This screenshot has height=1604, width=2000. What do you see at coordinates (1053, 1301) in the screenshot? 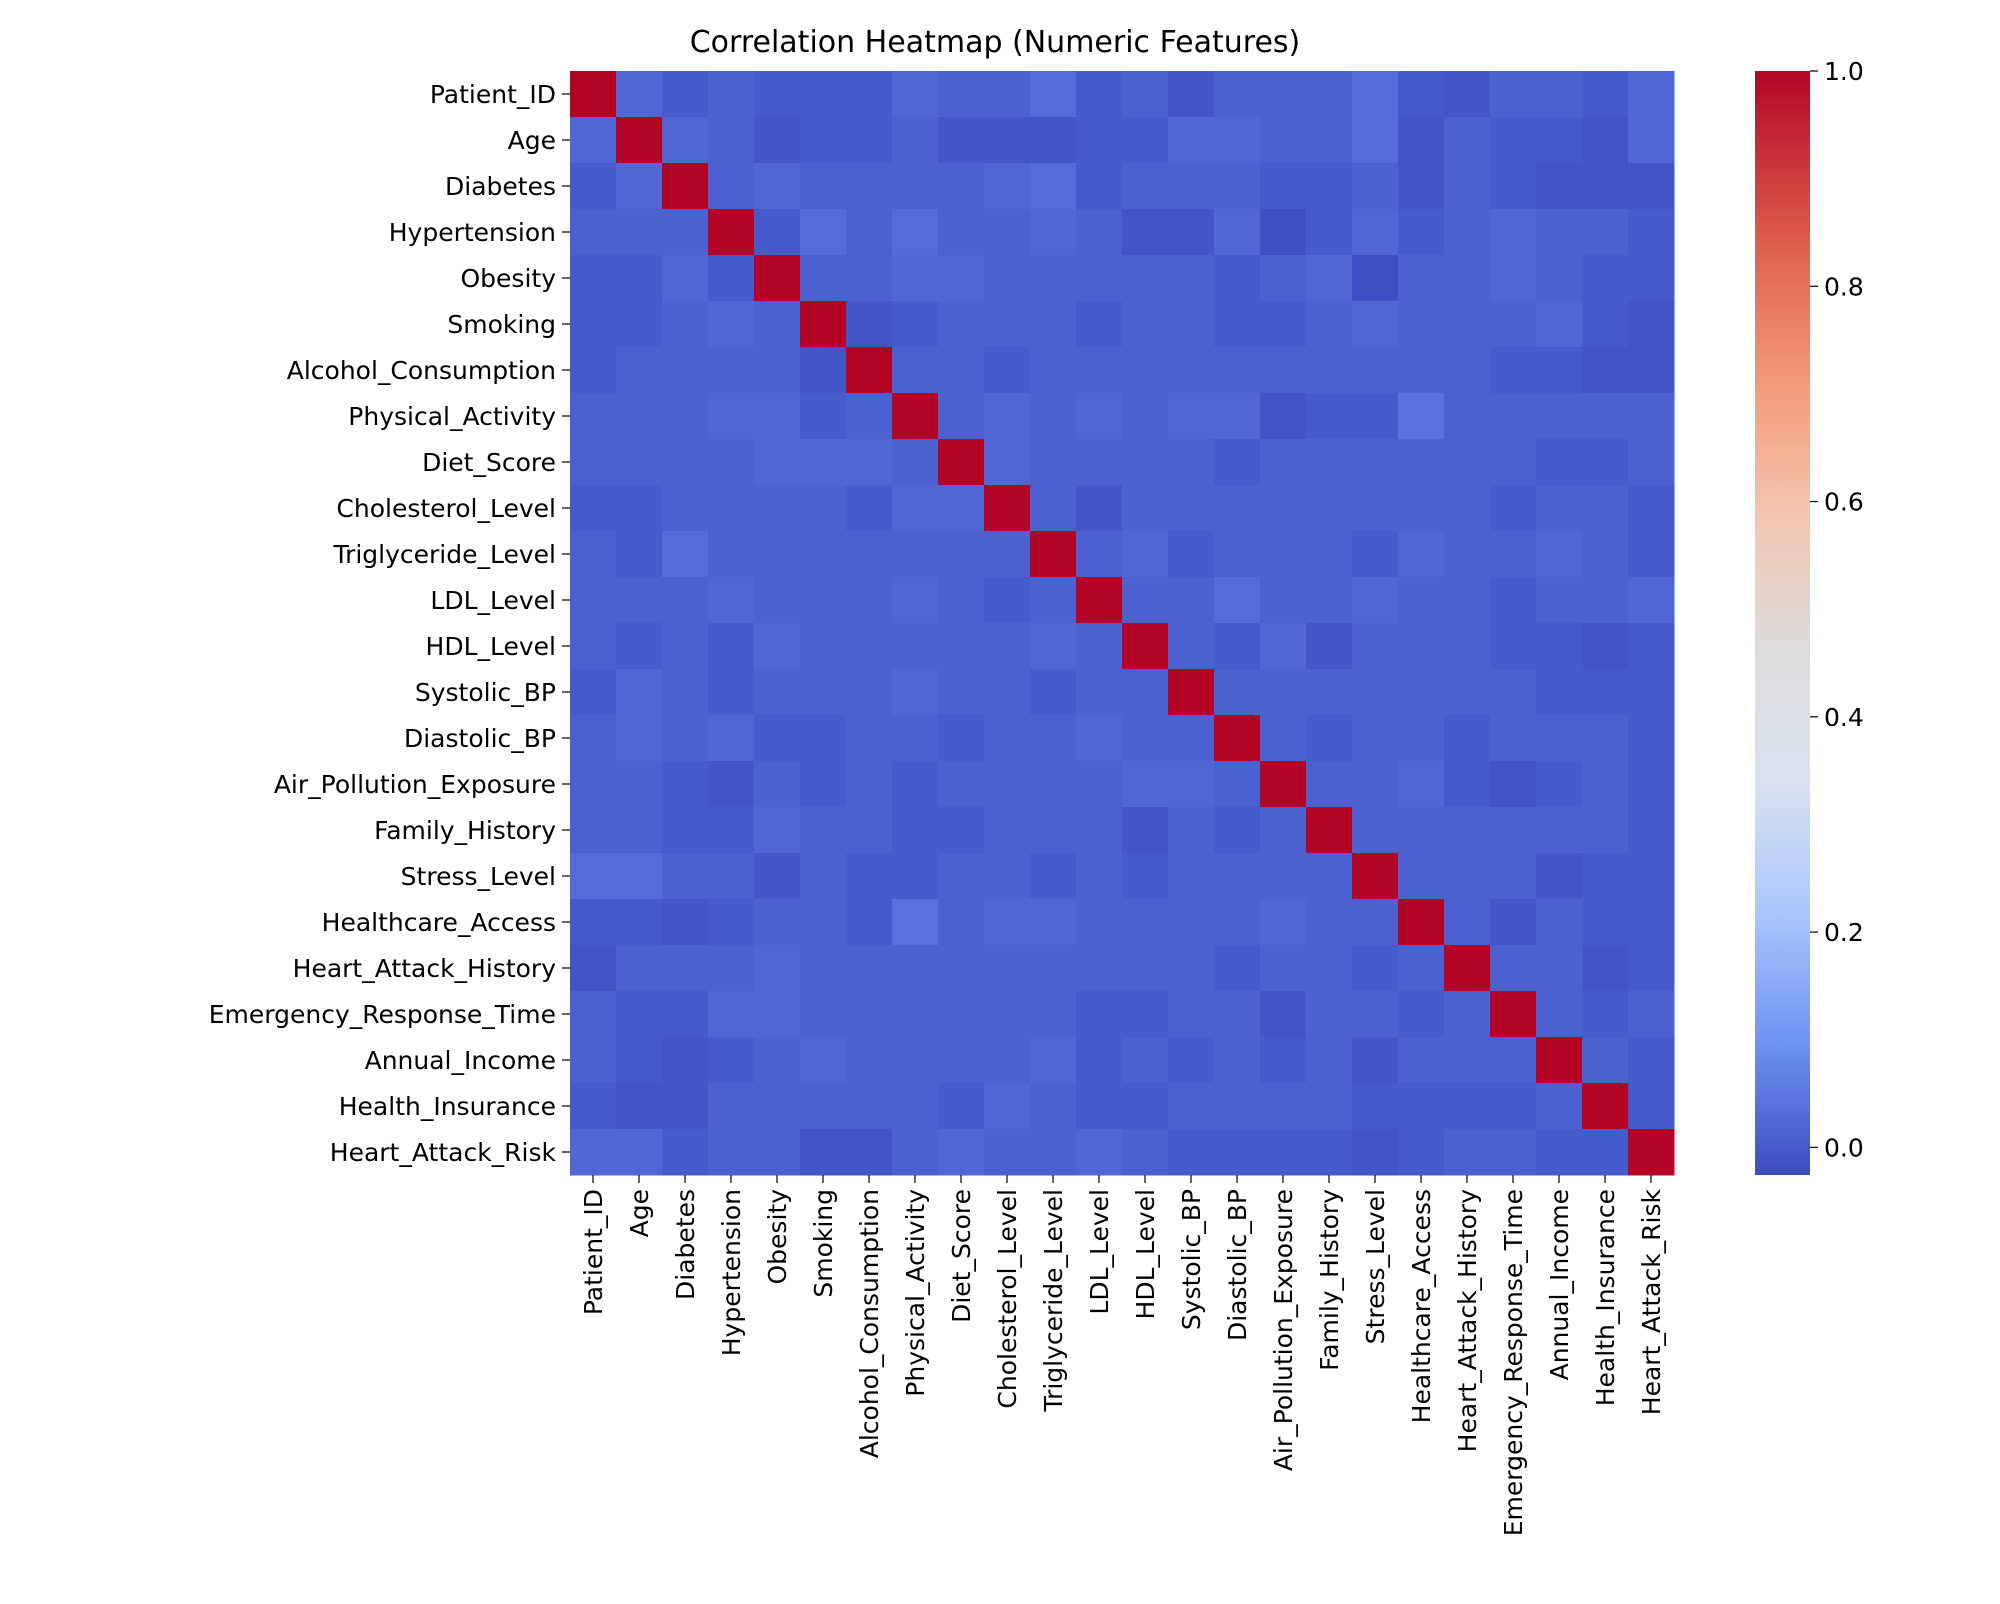
I see `x-tick-label: Triglyceride_Level` at bounding box center [1053, 1301].